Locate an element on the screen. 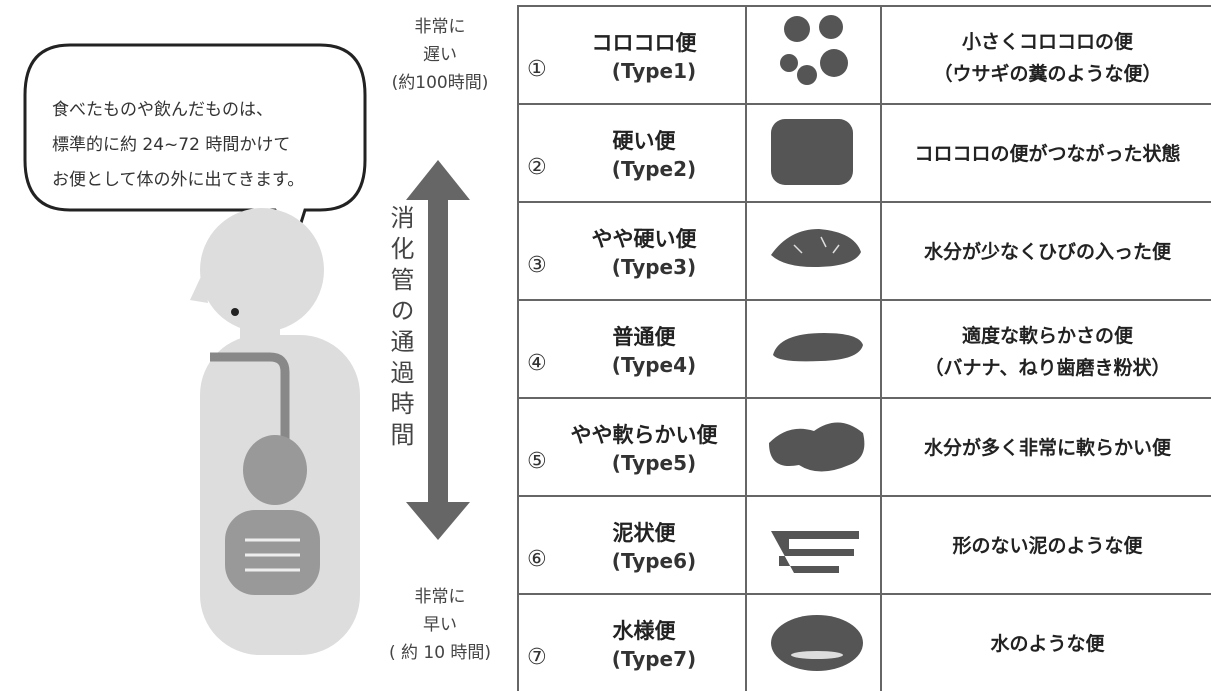 Image resolution: width=1211 pixels, height=691 pixels. stool-name: 普通便 is located at coordinates (644, 337).